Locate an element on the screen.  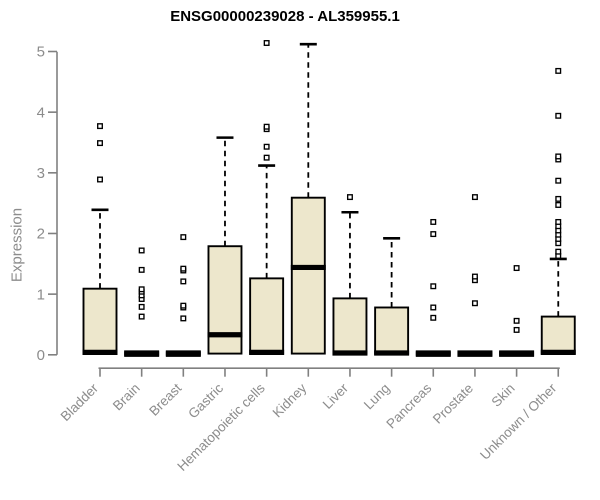
box-group-lung is located at coordinates (392, 296).